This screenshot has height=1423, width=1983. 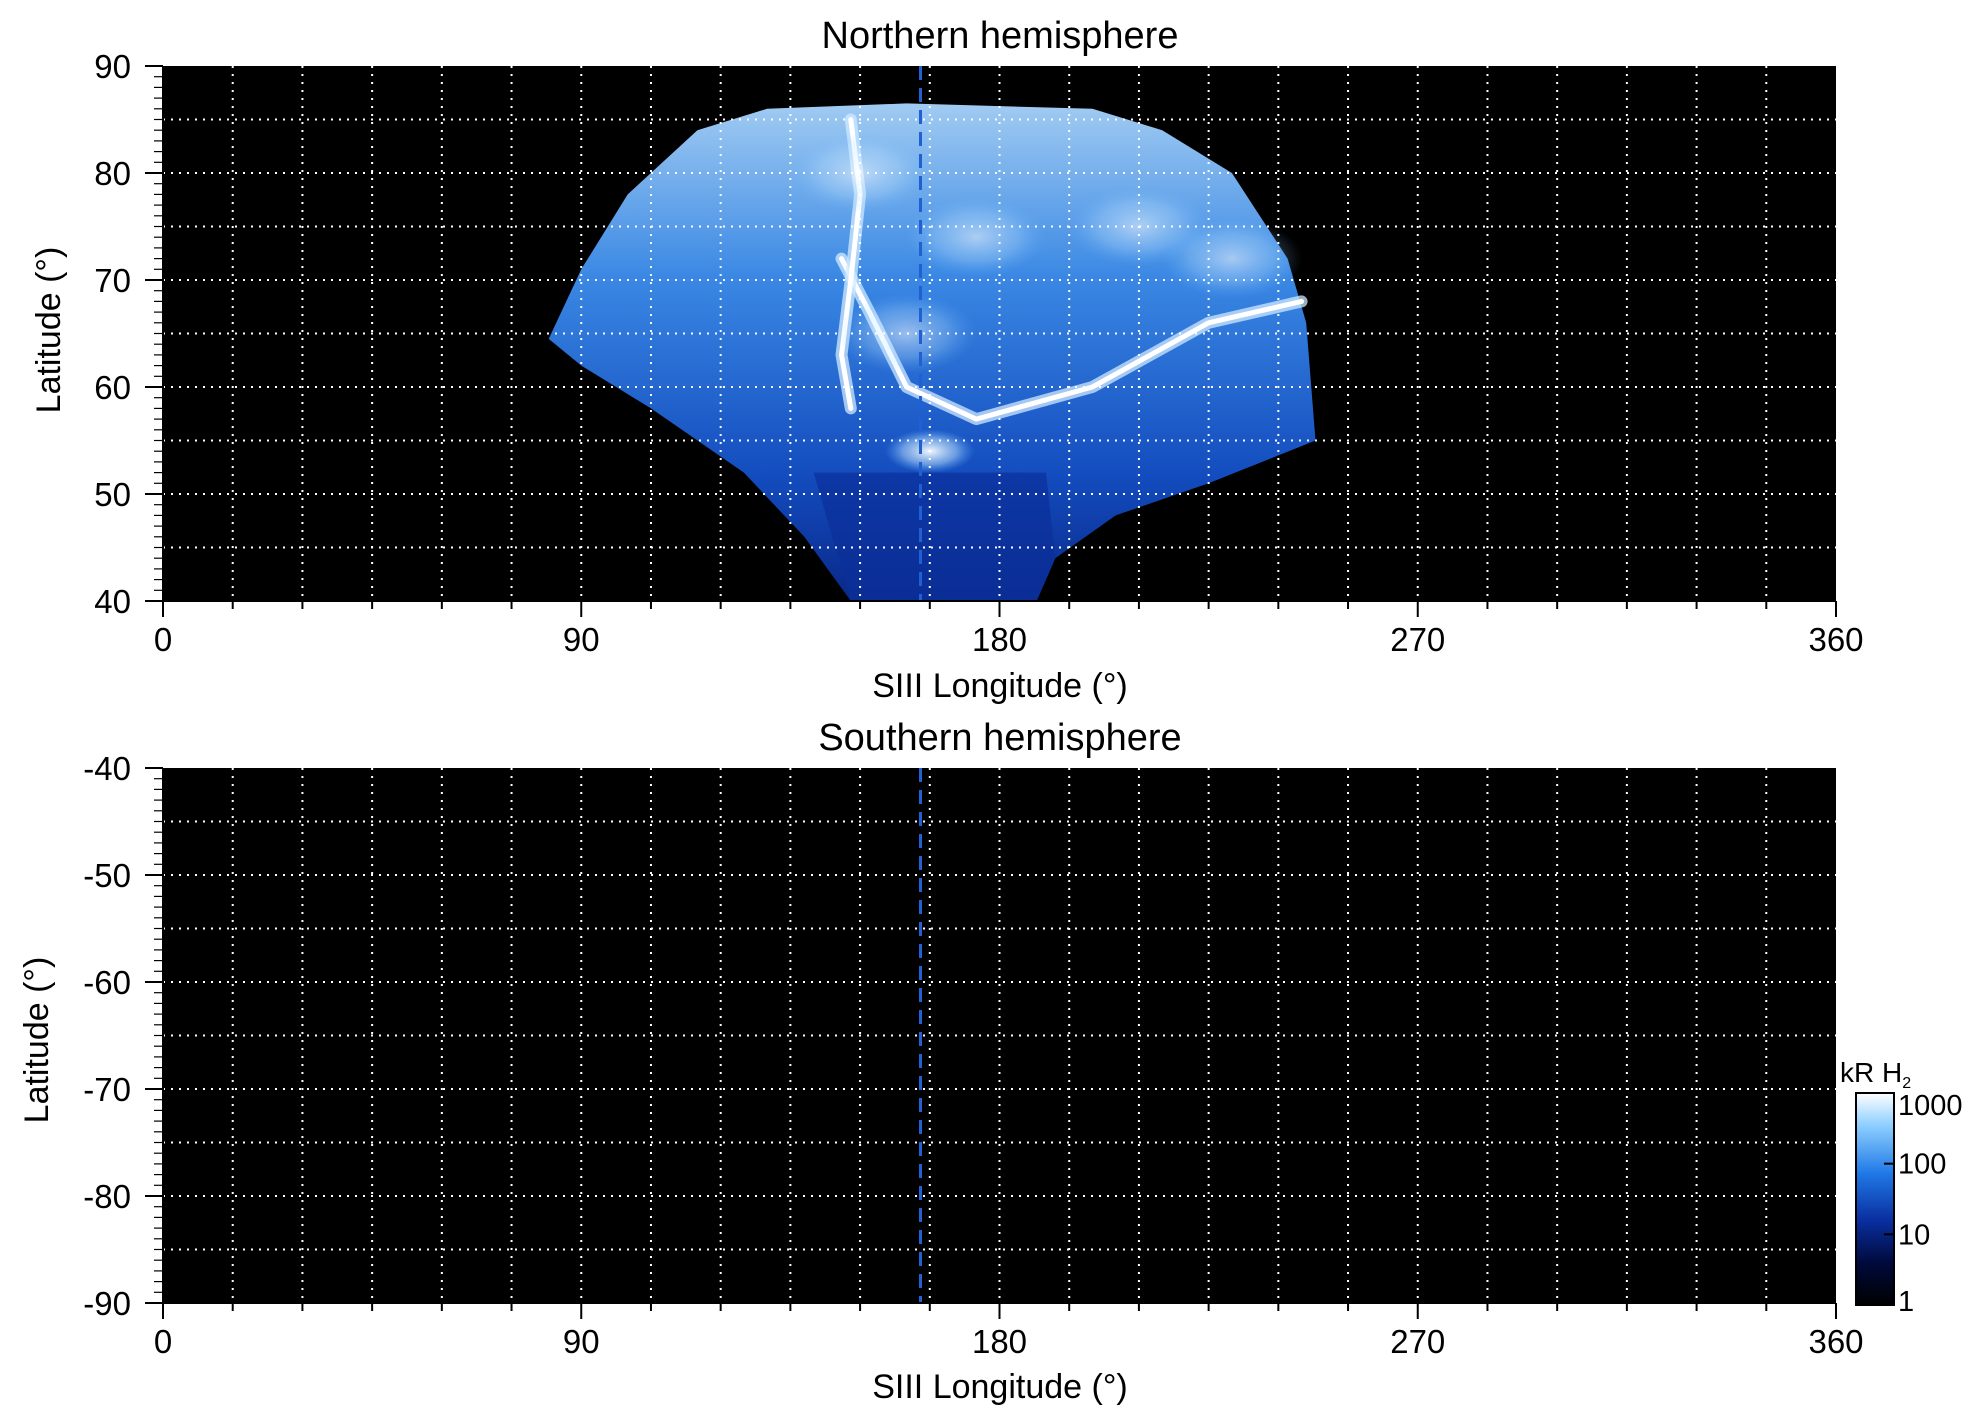 What do you see at coordinates (1875, 1199) in the screenshot?
I see `colorbar-scale` at bounding box center [1875, 1199].